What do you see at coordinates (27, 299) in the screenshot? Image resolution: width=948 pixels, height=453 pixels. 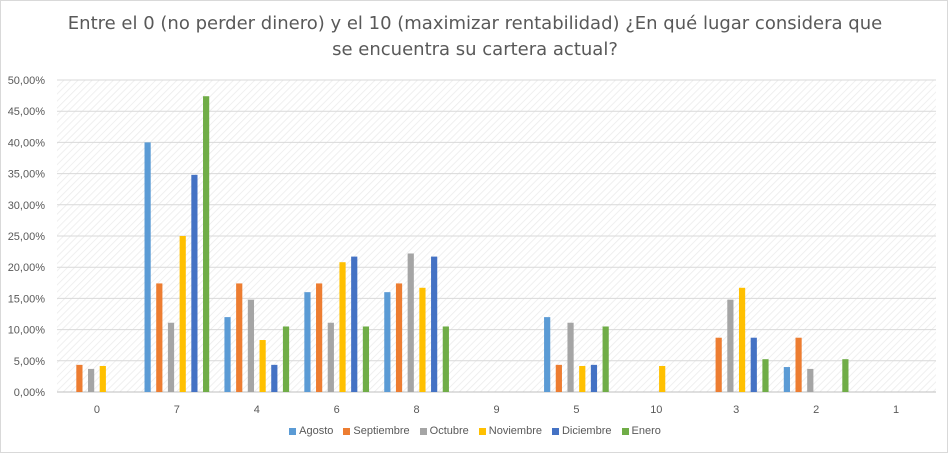 I see `y-tick-label: 15,00%` at bounding box center [27, 299].